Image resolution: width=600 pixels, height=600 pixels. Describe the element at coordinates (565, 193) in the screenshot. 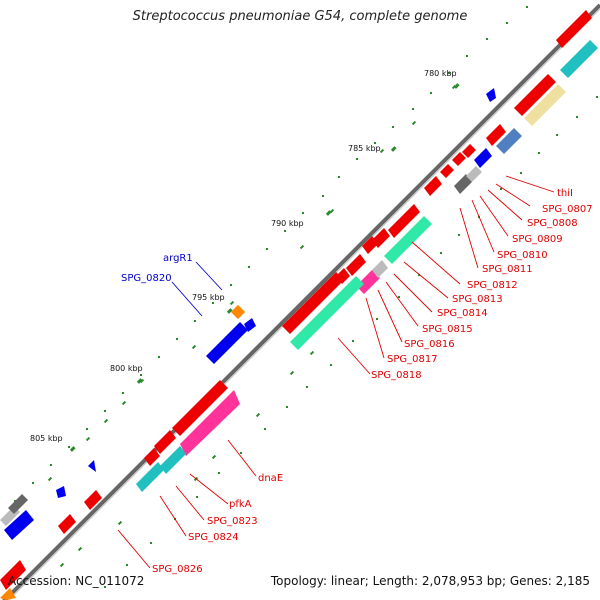

I see `gene-label: thiI` at that location.